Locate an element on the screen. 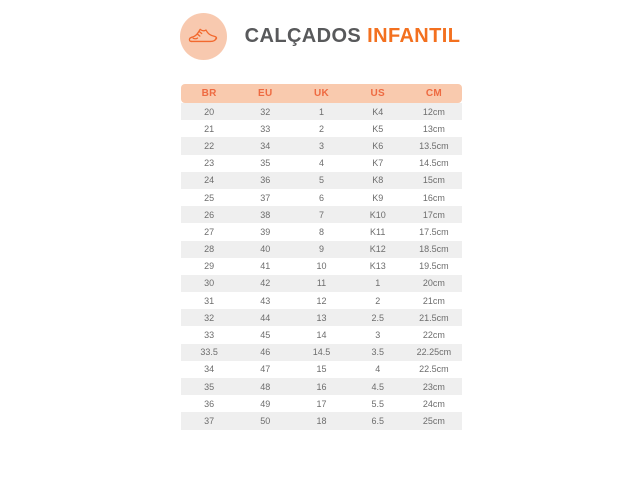 The height and width of the screenshot is (480, 640). table-row: 29 41 10 K13 19.5cm is located at coordinates (321, 266).